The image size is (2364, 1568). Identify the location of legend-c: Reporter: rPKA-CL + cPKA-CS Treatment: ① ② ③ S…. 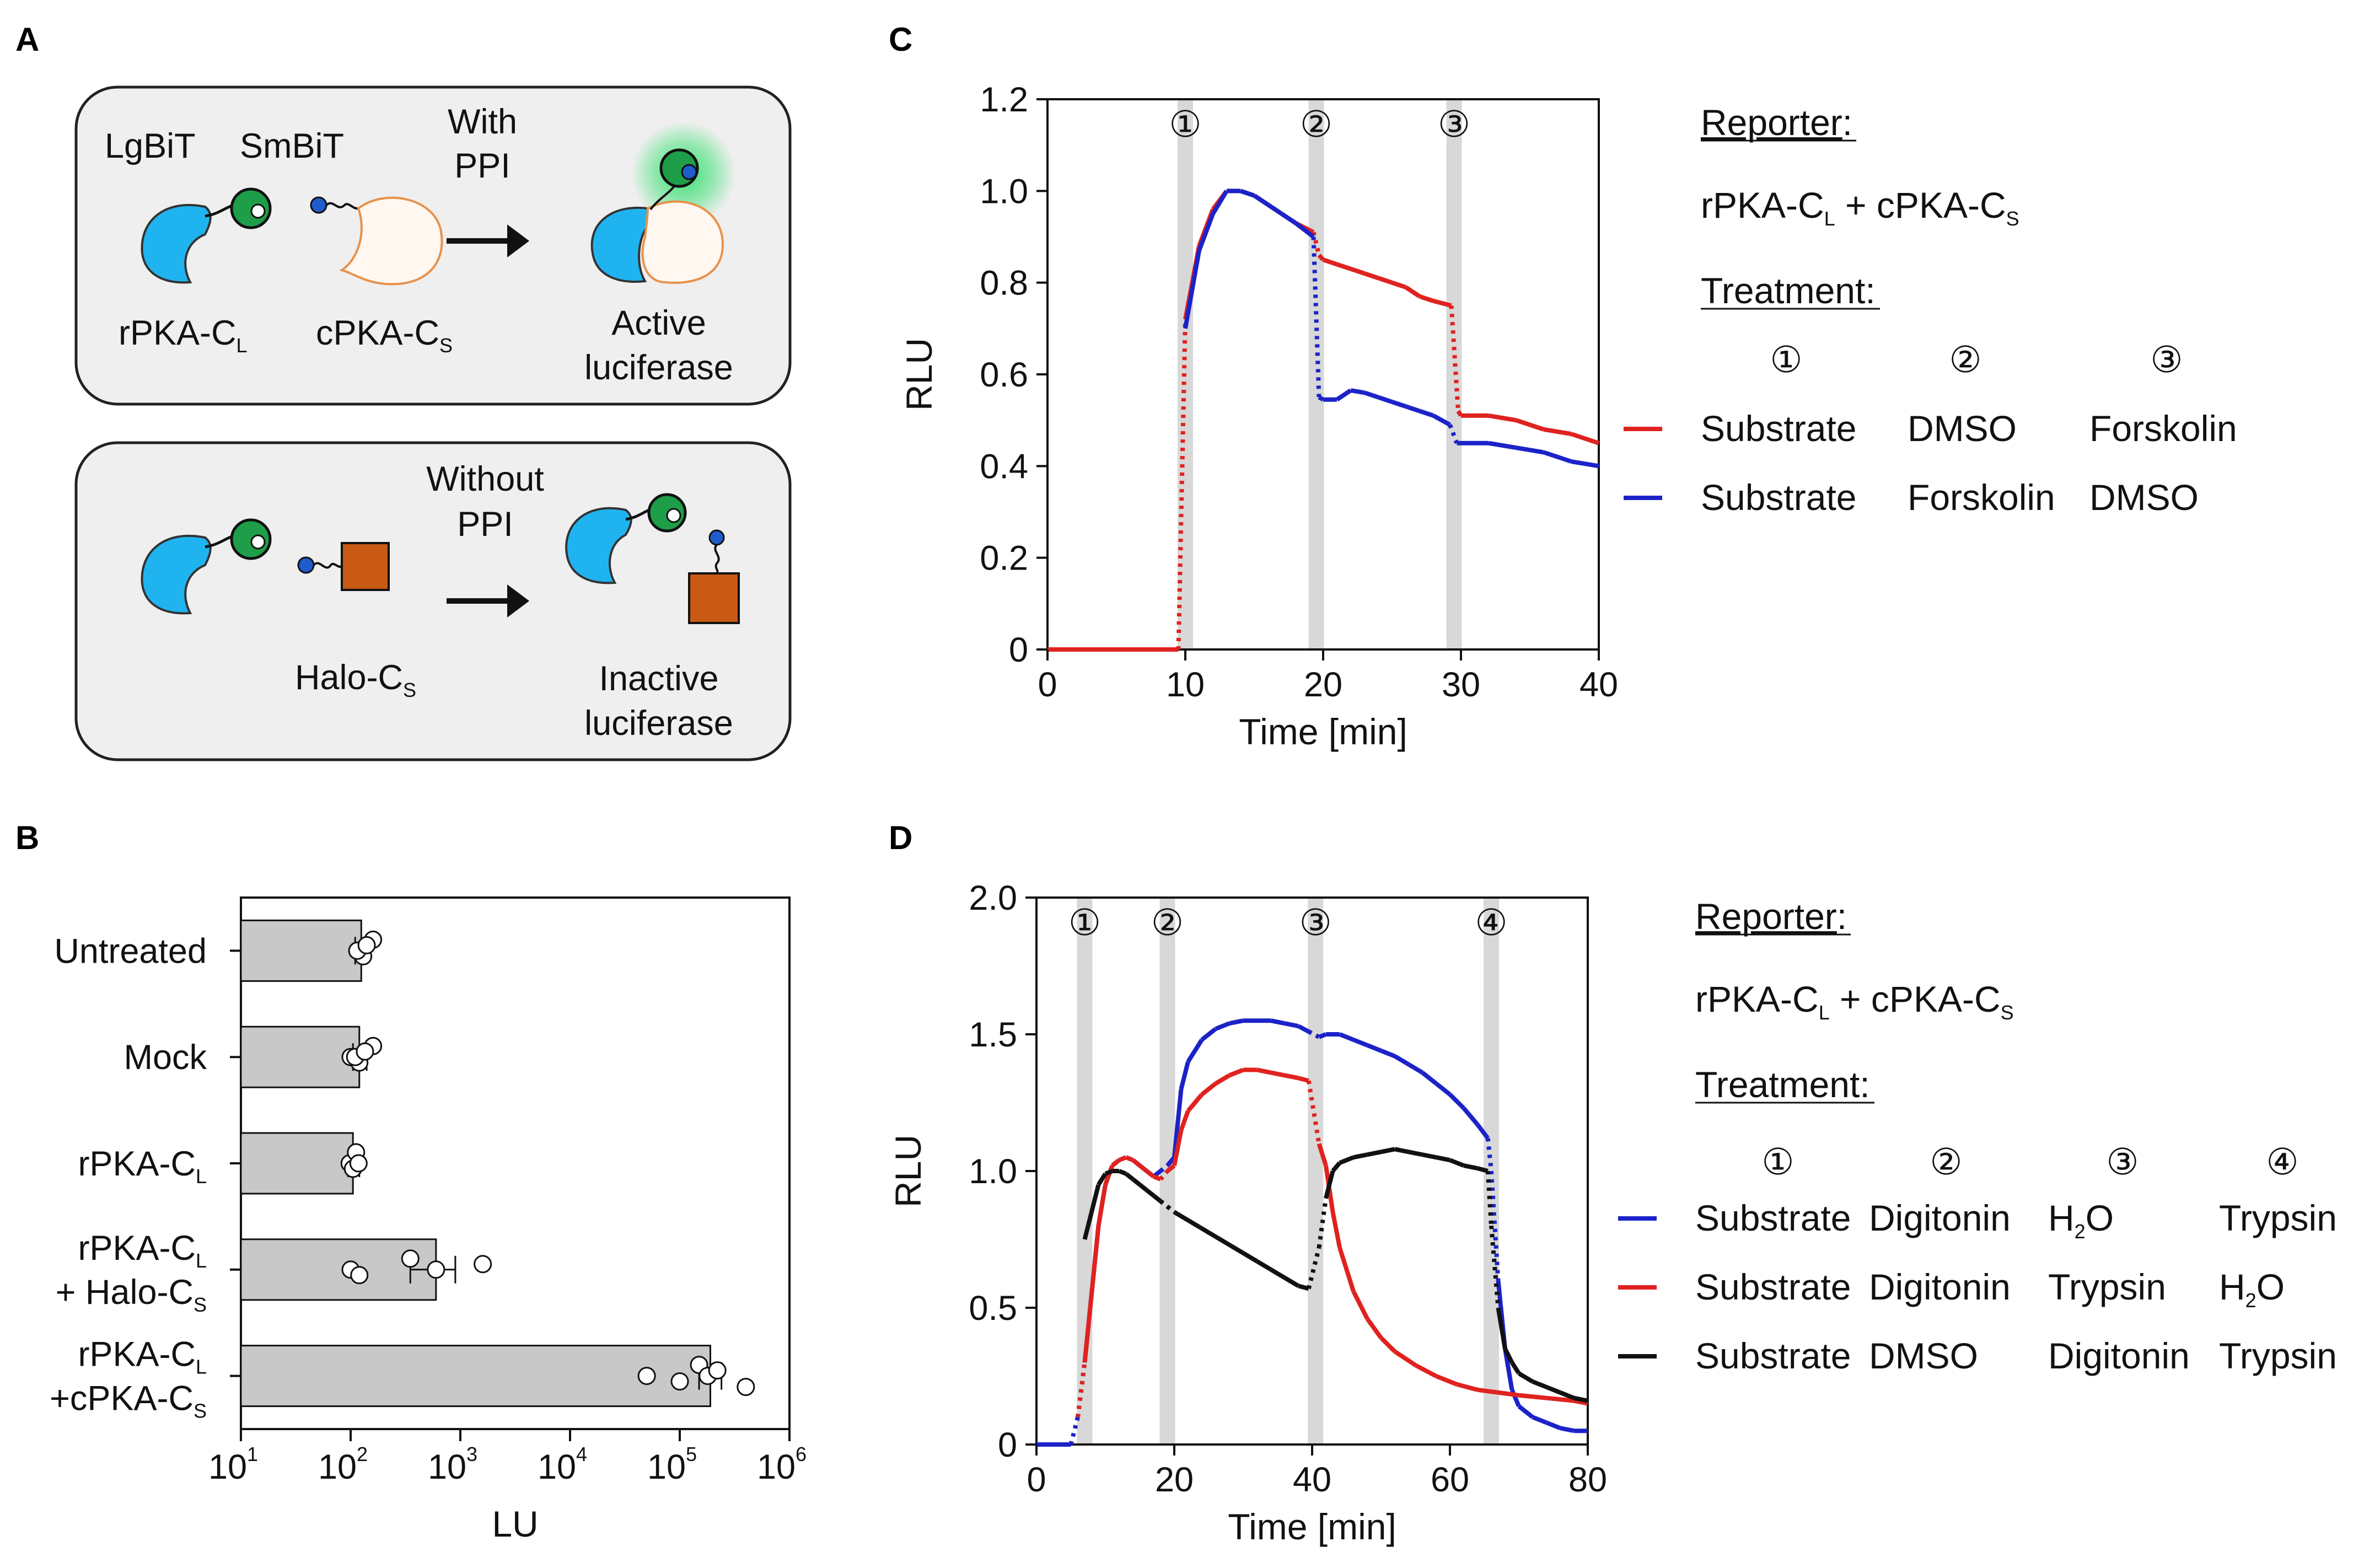
(1930, 310).